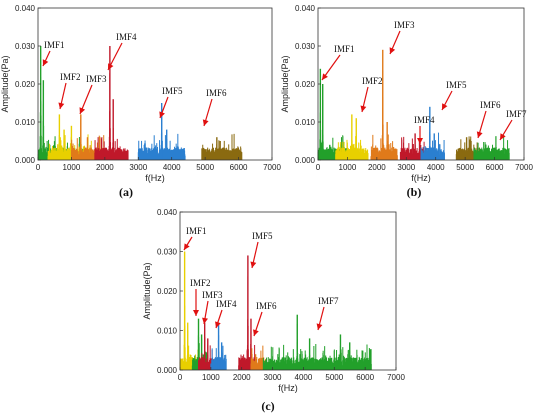 The image size is (550, 416). I want to click on series-imf1, so click(332, 114).